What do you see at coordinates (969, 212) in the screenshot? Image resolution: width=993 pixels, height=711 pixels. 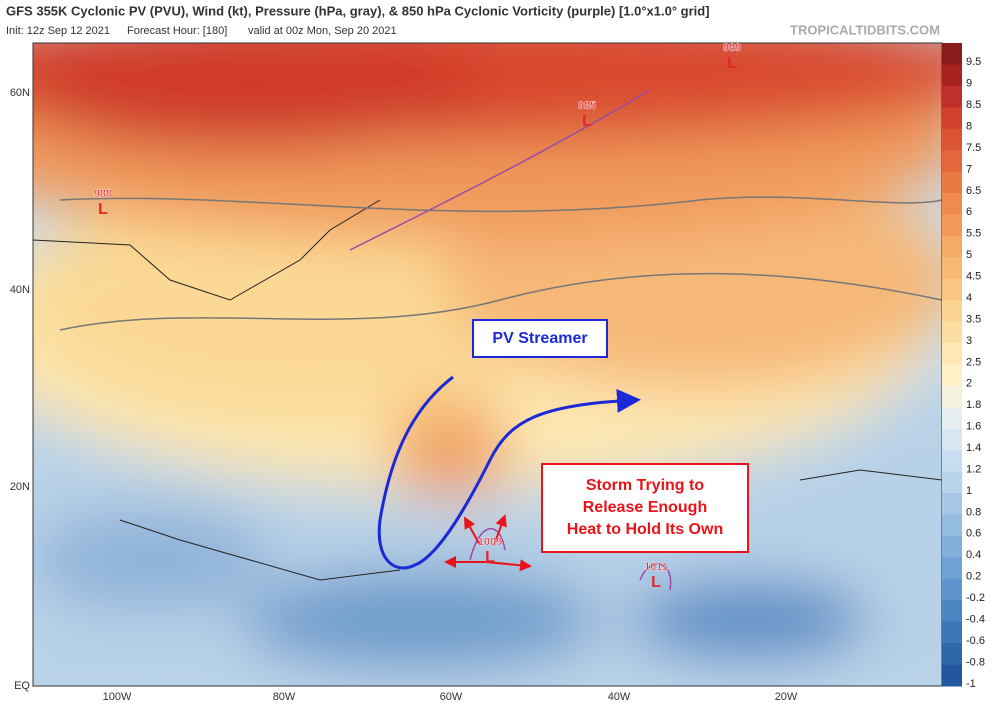 I see `colorbar-label: 6` at bounding box center [969, 212].